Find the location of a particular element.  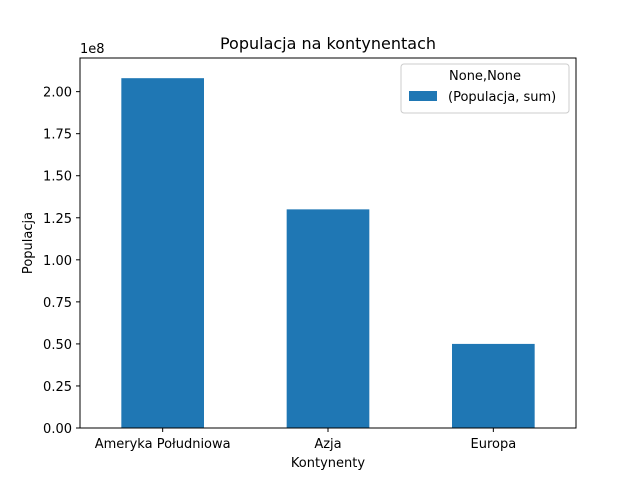

legend: None,None (Populacja, sum) is located at coordinates (485, 88).